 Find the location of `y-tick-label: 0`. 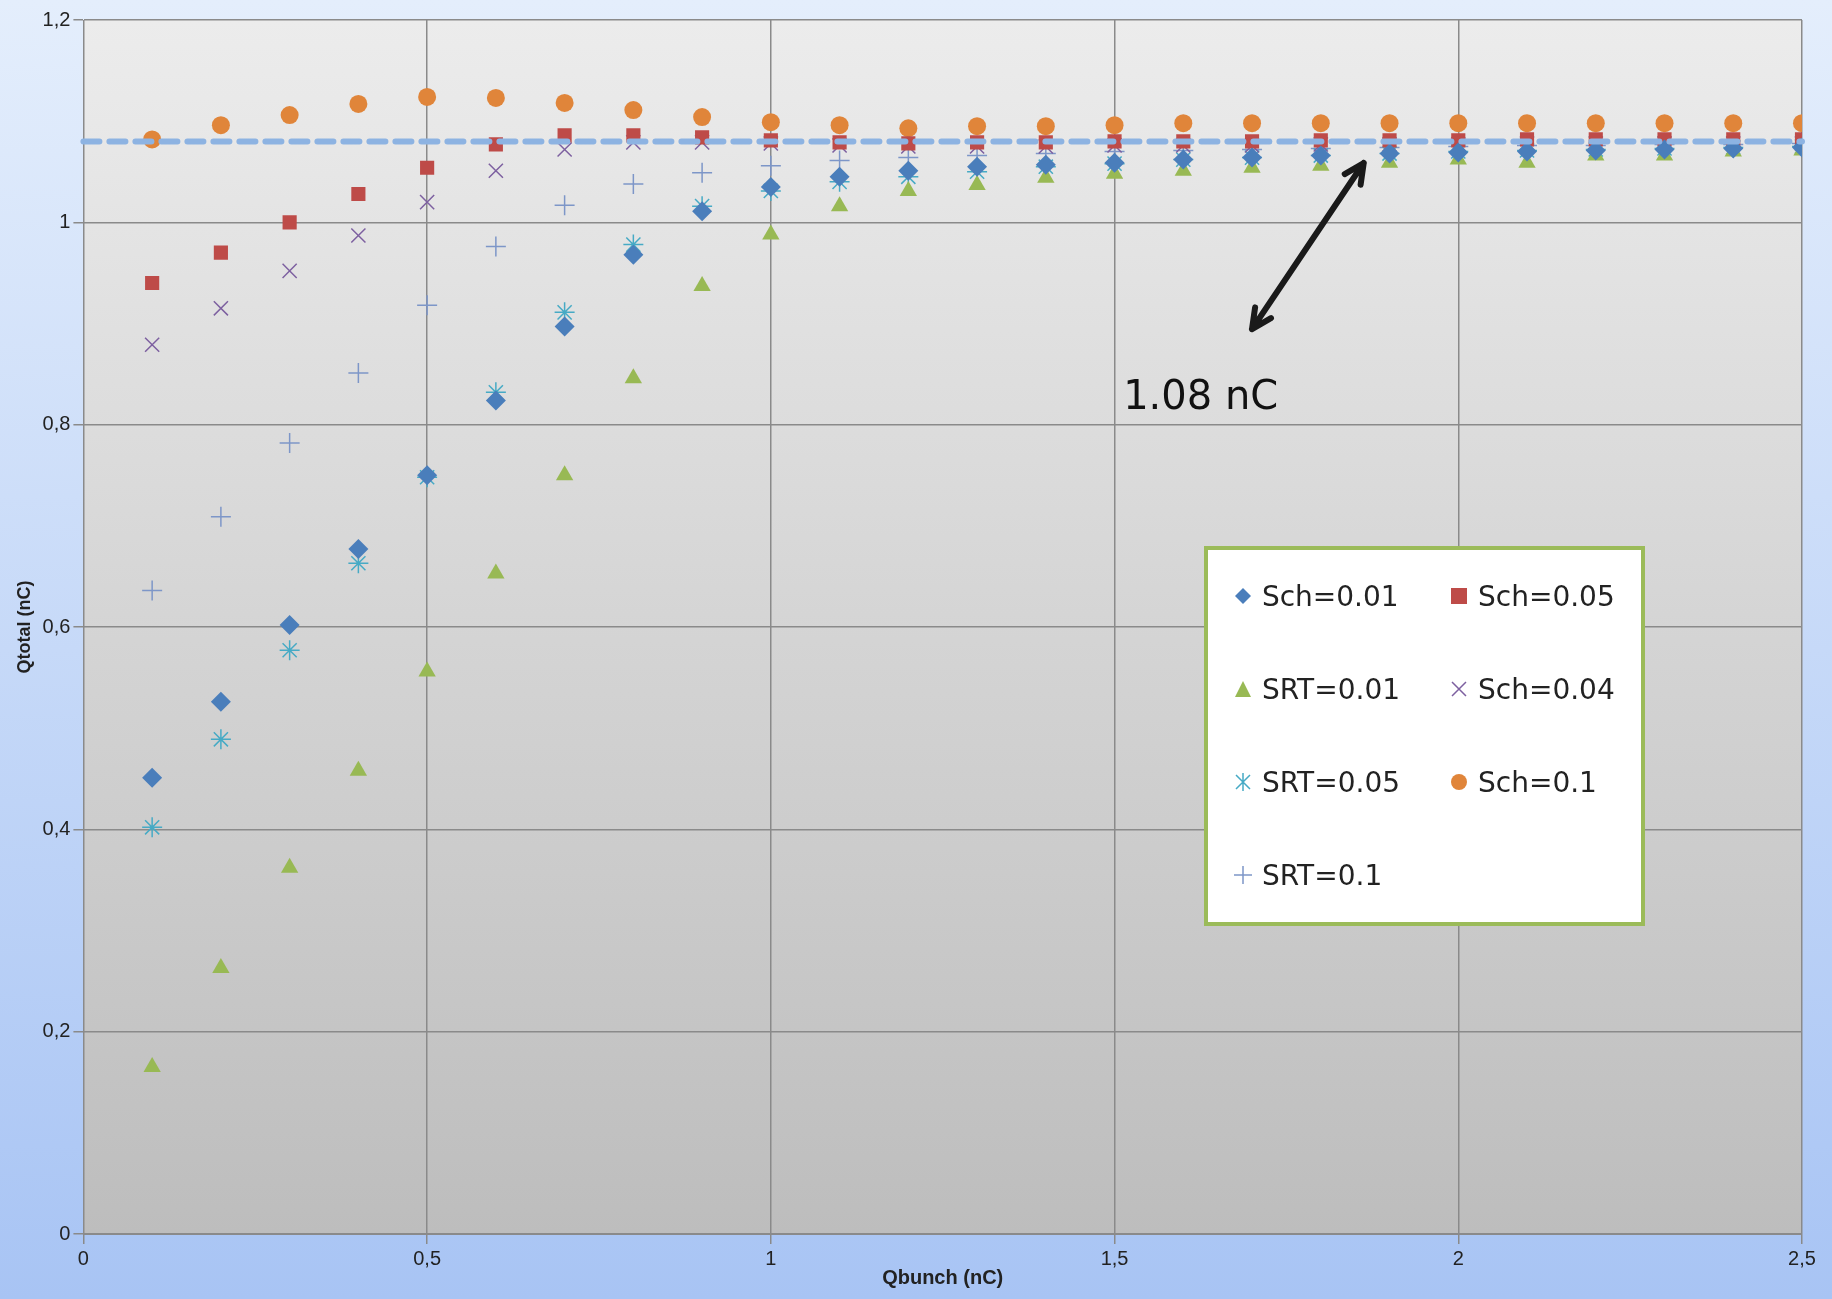

y-tick-label: 0 is located at coordinates (65, 1232).